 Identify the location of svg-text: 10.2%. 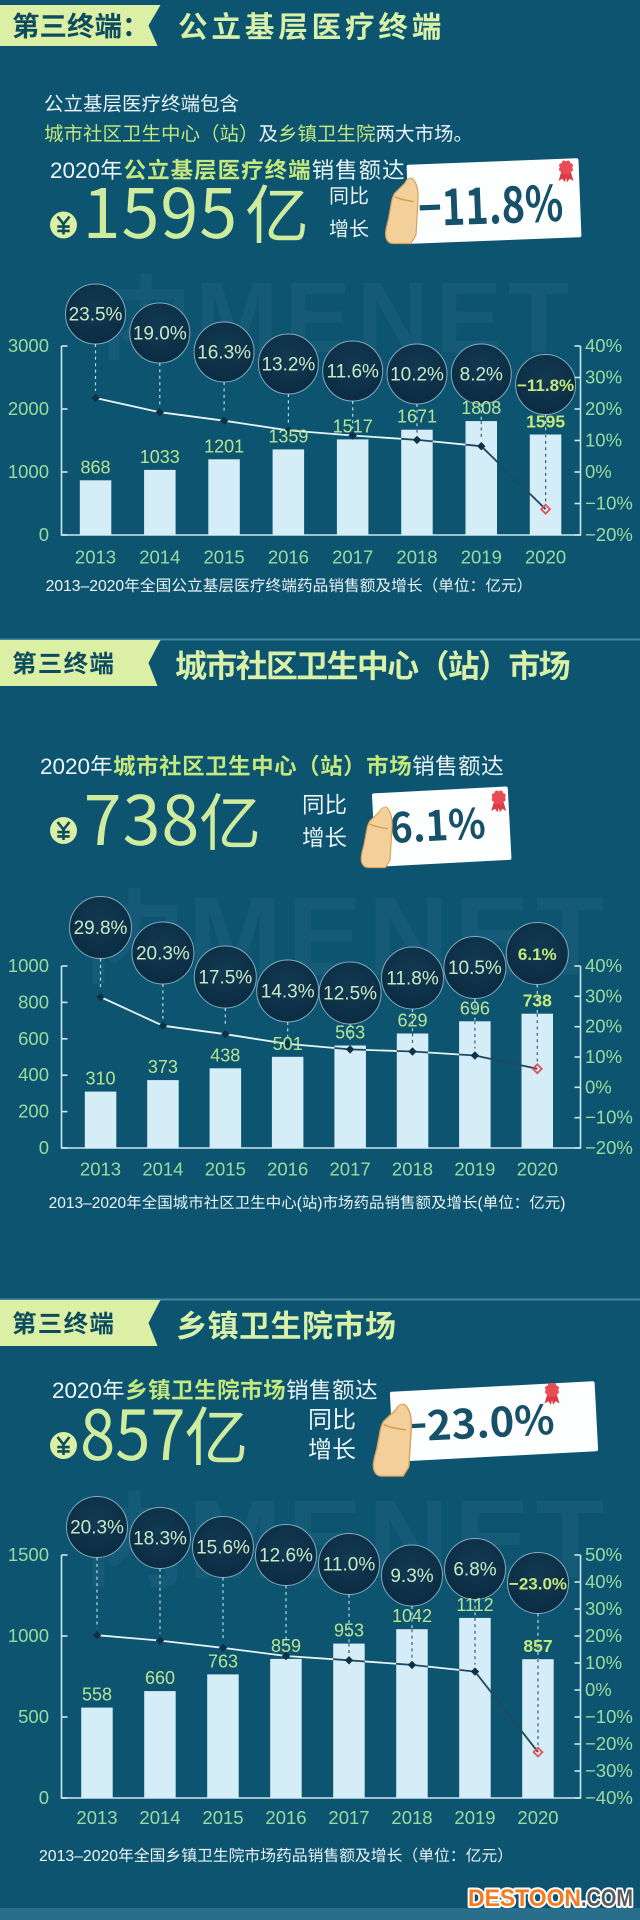
(417, 375).